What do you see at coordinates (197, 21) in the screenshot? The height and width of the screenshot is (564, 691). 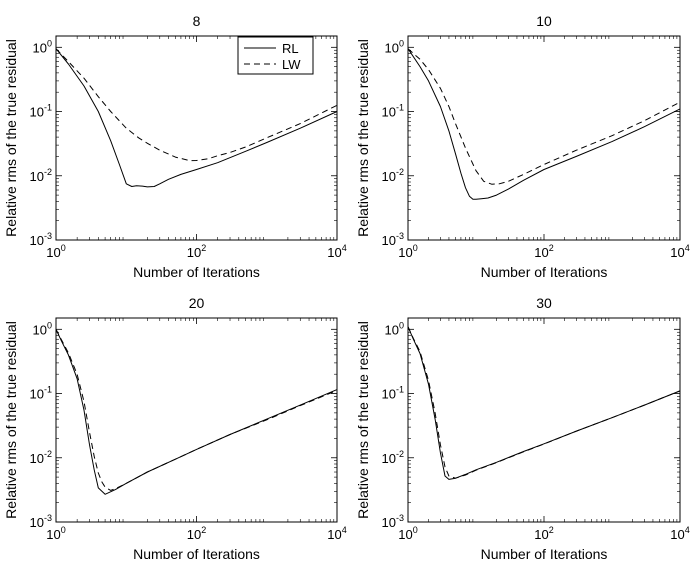 I see `chart-title: 8` at bounding box center [197, 21].